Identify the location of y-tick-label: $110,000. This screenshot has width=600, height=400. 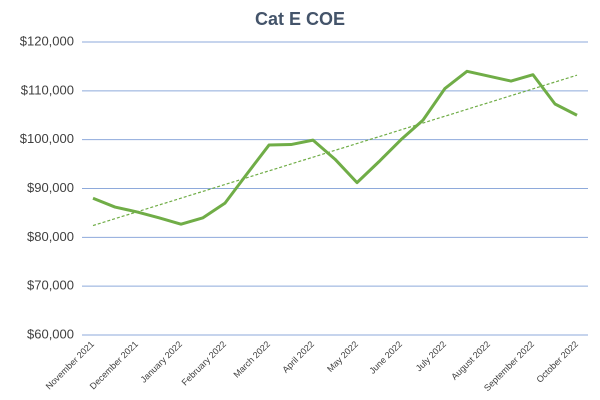
(47, 89).